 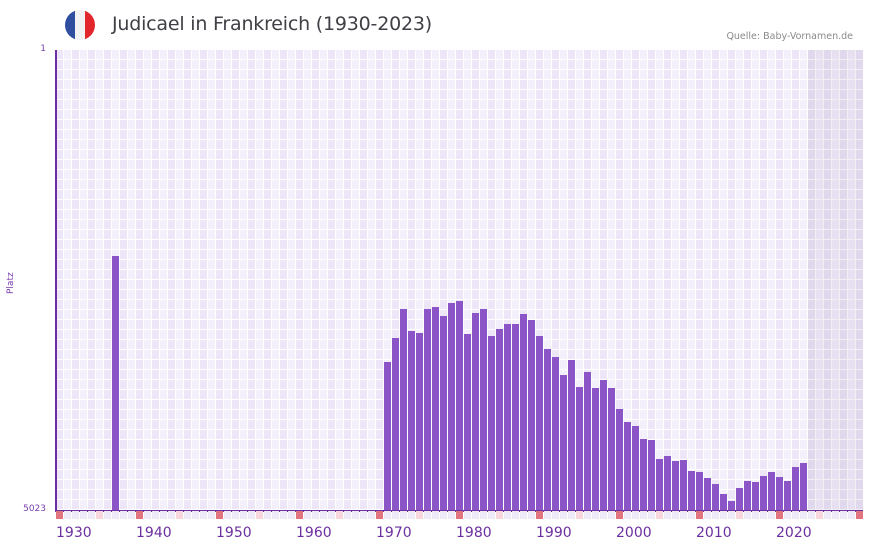 I want to click on x-tick-label: 2000, so click(x=634, y=533).